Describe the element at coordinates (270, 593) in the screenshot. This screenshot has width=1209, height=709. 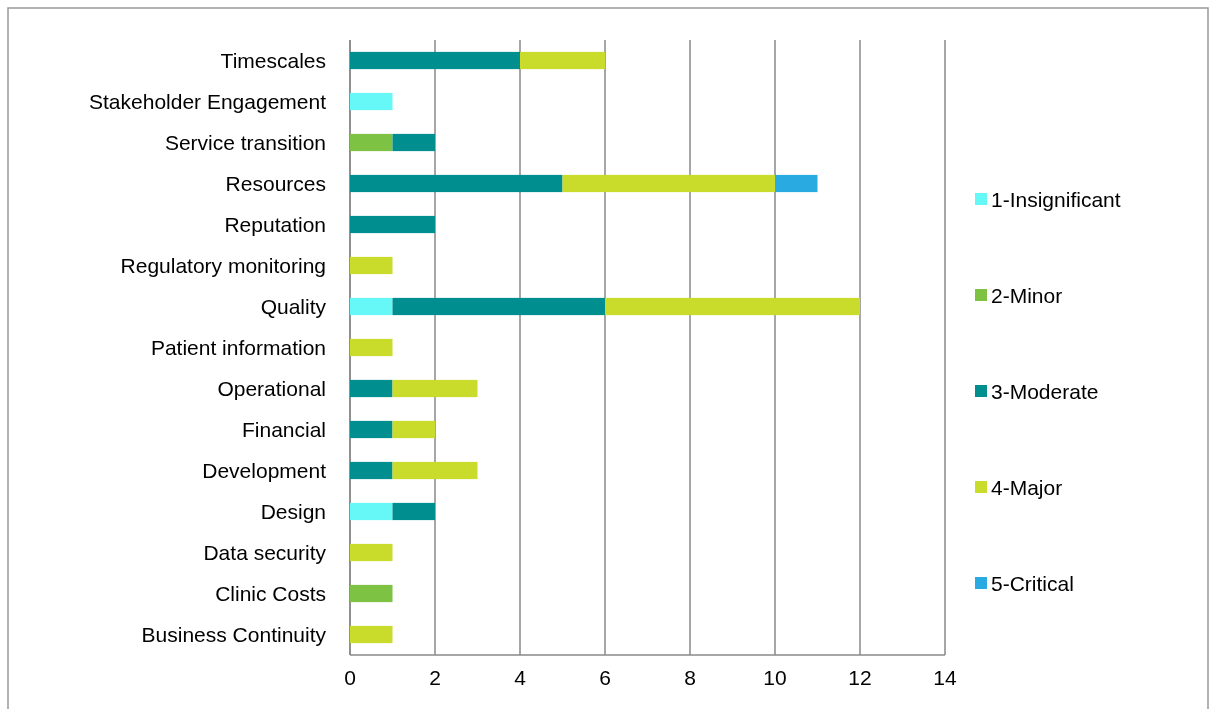
I see `y-tick-label: Clinic Costs` at that location.